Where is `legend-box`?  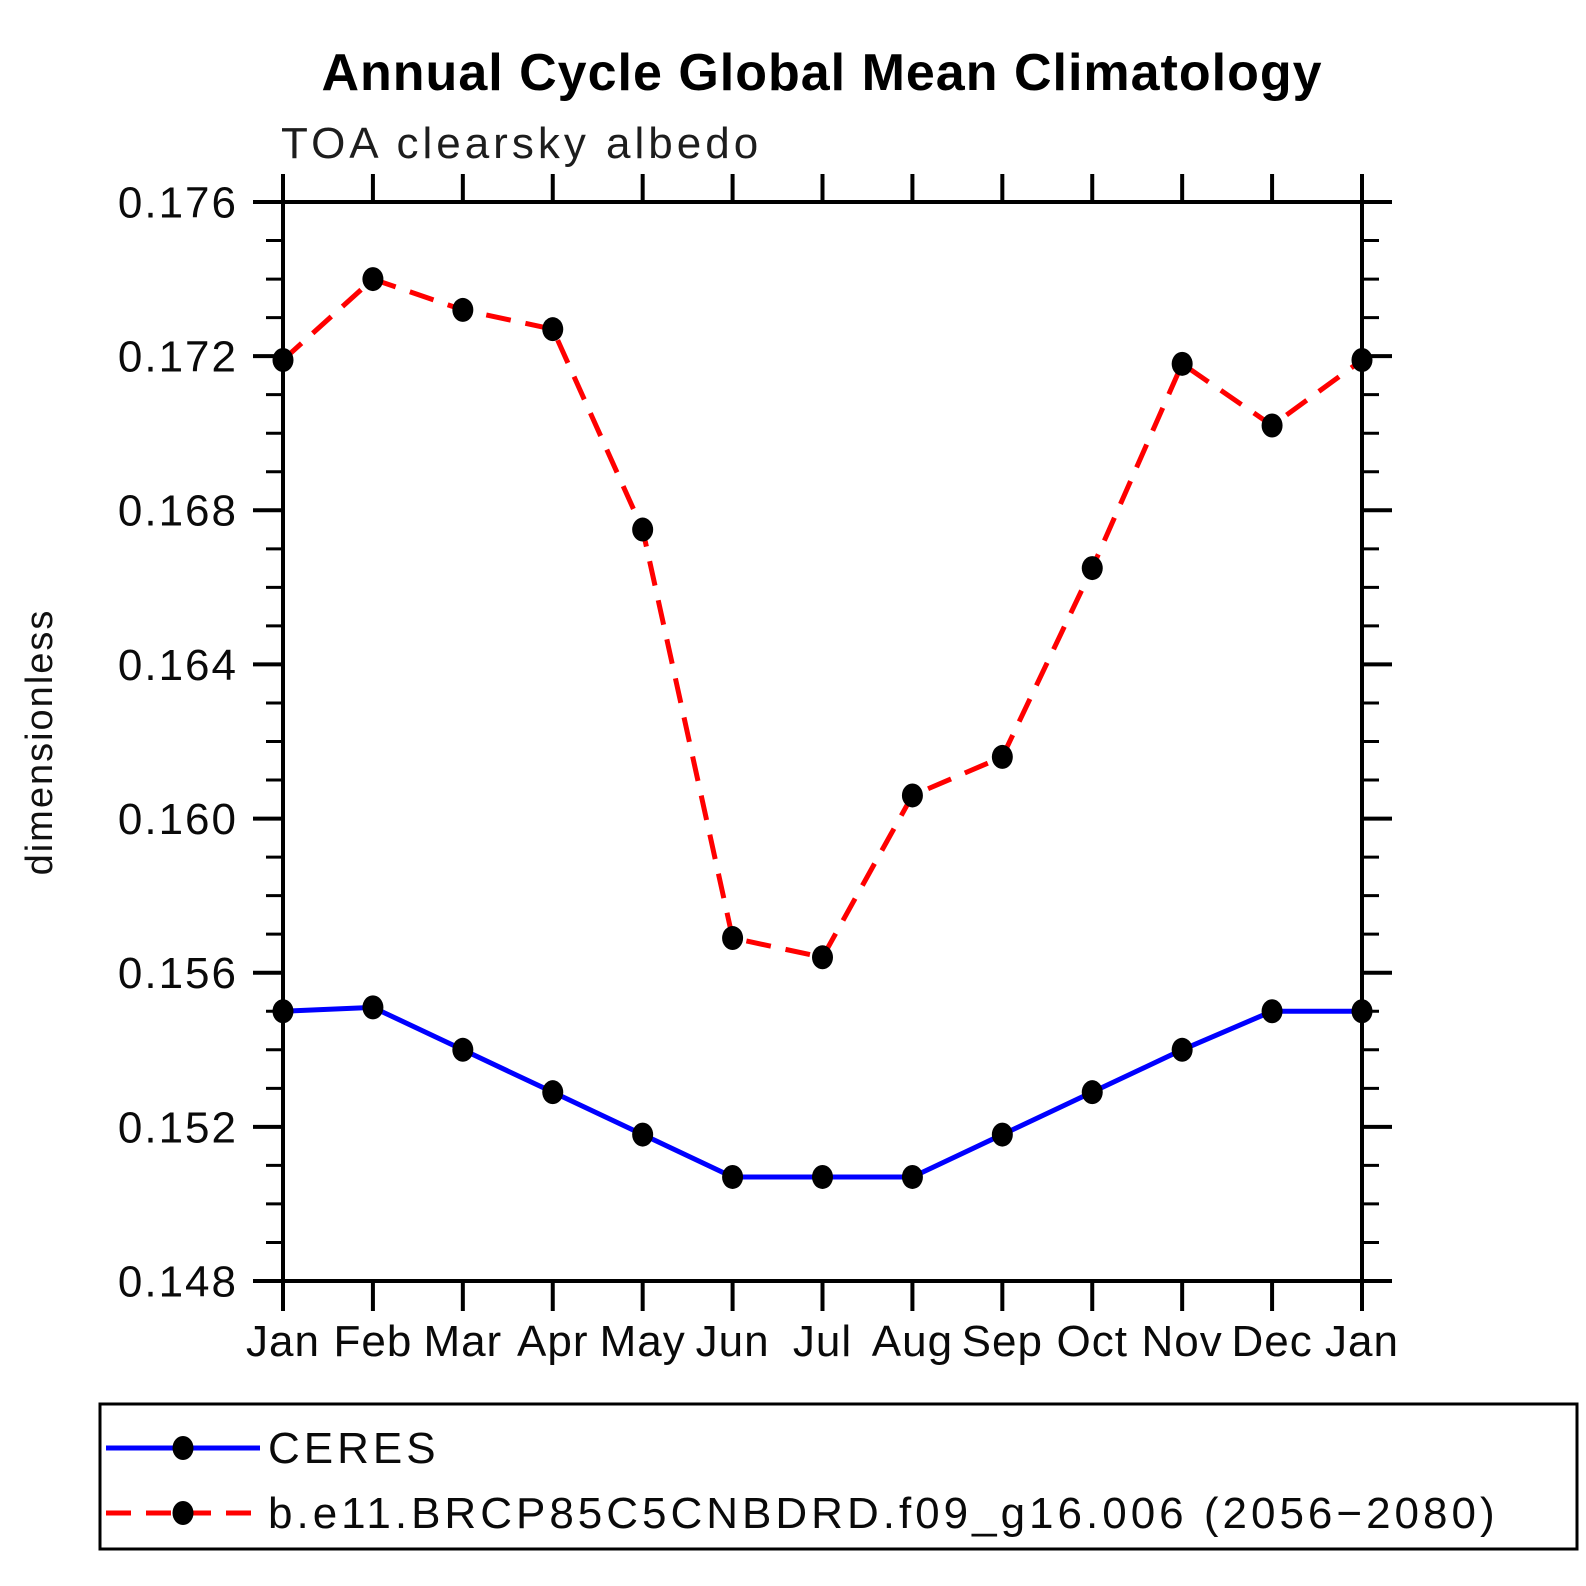 legend-box is located at coordinates (838, 1476).